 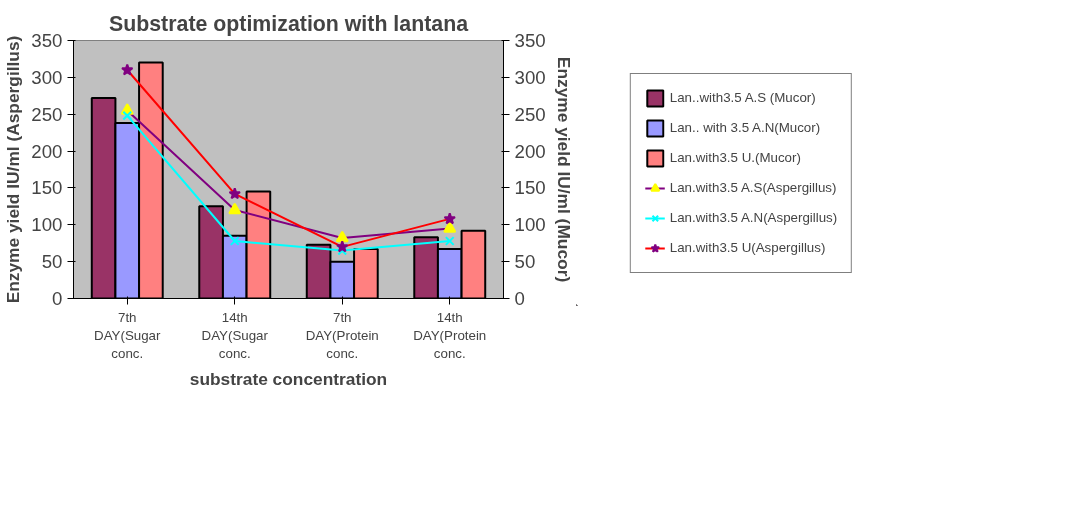 I want to click on y-tick-label: 0, so click(x=57, y=298).